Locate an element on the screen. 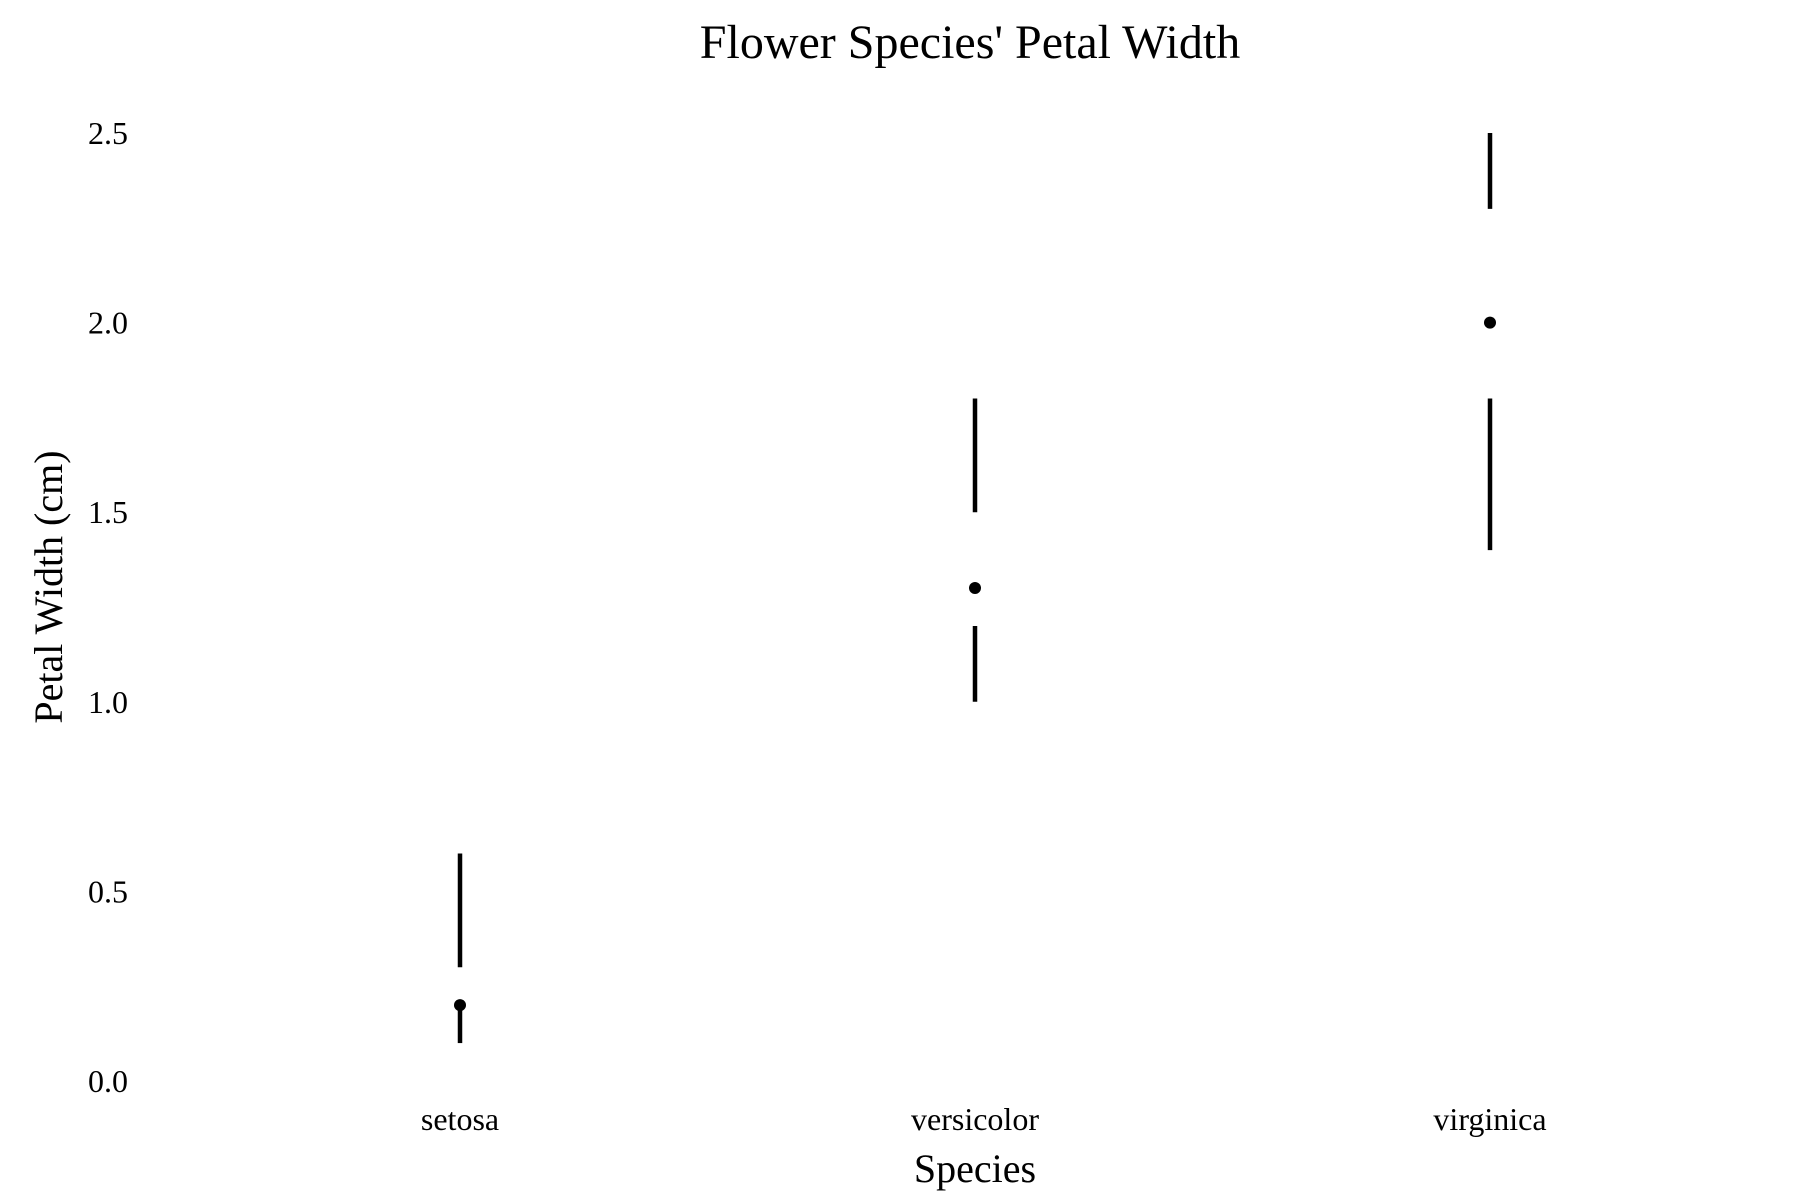 This screenshot has width=1800, height=1200. x-tick-label: setosa is located at coordinates (460, 1119).